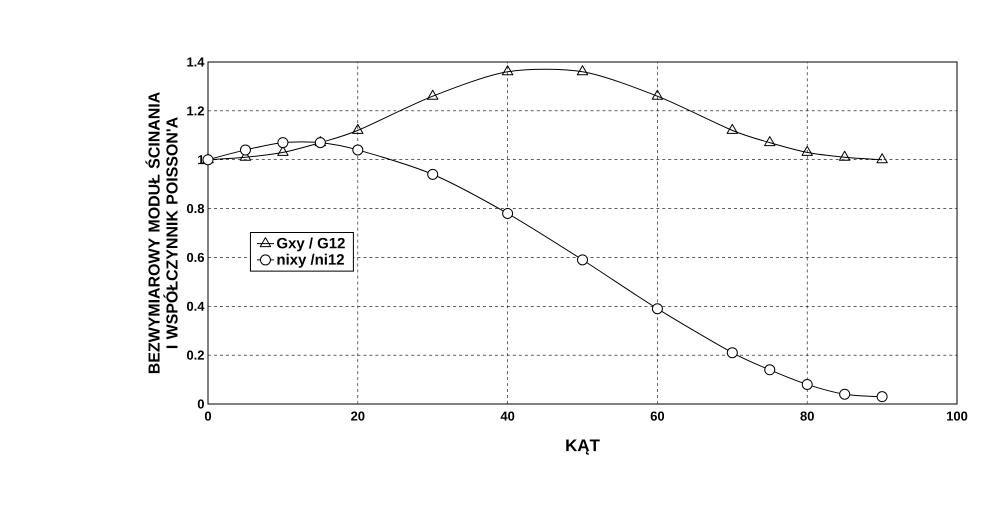 This screenshot has height=528, width=988. I want to click on y-tick-label: 1.2, so click(195, 111).